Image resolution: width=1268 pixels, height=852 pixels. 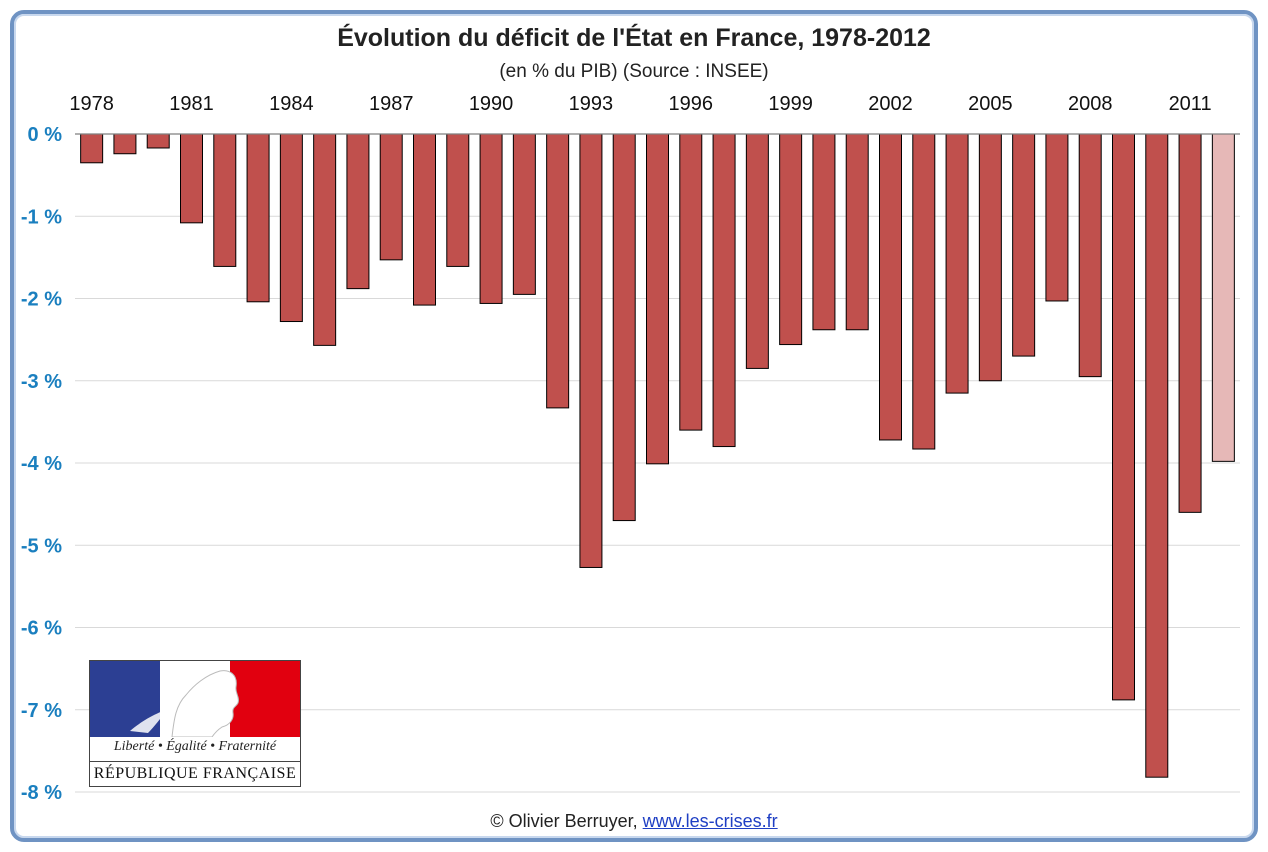 What do you see at coordinates (990, 104) in the screenshot?
I see `x-tick-label: 2005` at bounding box center [990, 104].